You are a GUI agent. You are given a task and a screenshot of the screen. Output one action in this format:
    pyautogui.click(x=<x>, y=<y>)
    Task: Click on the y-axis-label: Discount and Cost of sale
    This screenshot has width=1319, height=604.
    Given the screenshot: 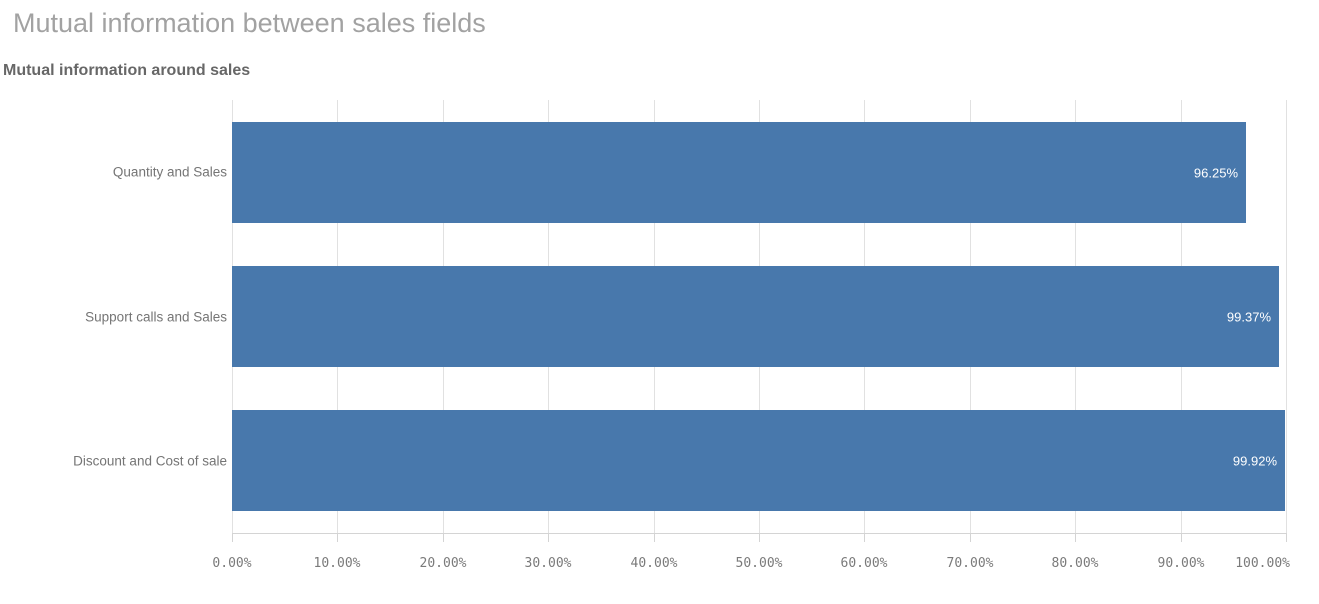 What is the action you would take?
    pyautogui.click(x=150, y=461)
    